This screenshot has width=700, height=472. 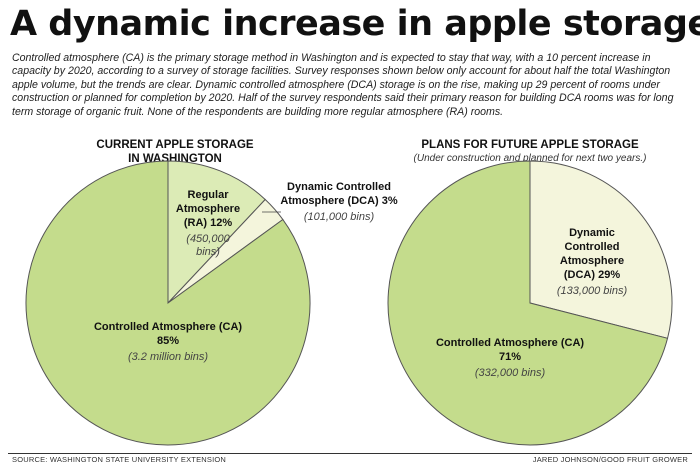 I want to click on footer-rule, so click(x=350, y=453).